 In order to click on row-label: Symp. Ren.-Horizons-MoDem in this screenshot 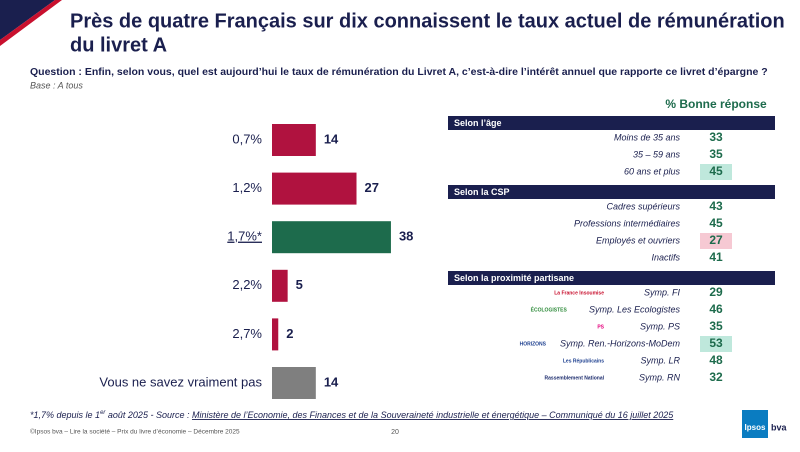, I will do `click(620, 343)`.